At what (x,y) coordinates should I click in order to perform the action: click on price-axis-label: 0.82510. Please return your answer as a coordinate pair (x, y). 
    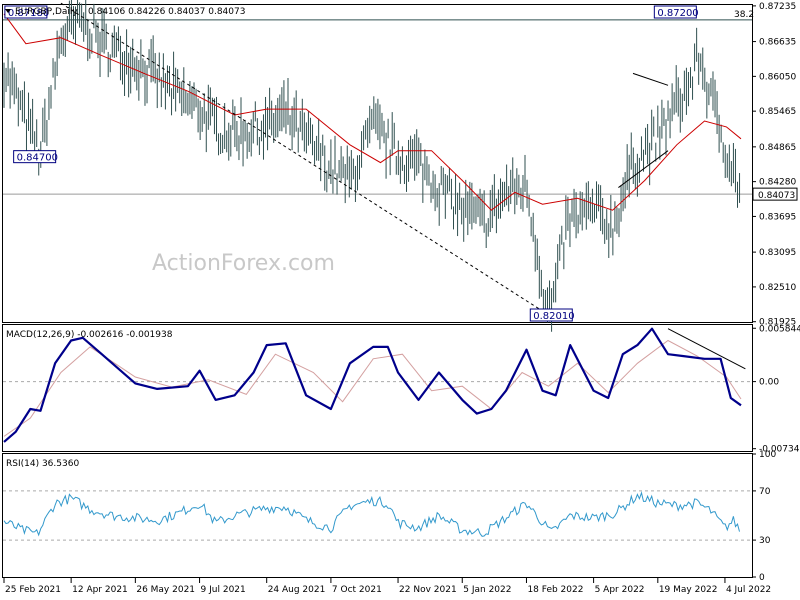
    Looking at the image, I should click on (777, 288).